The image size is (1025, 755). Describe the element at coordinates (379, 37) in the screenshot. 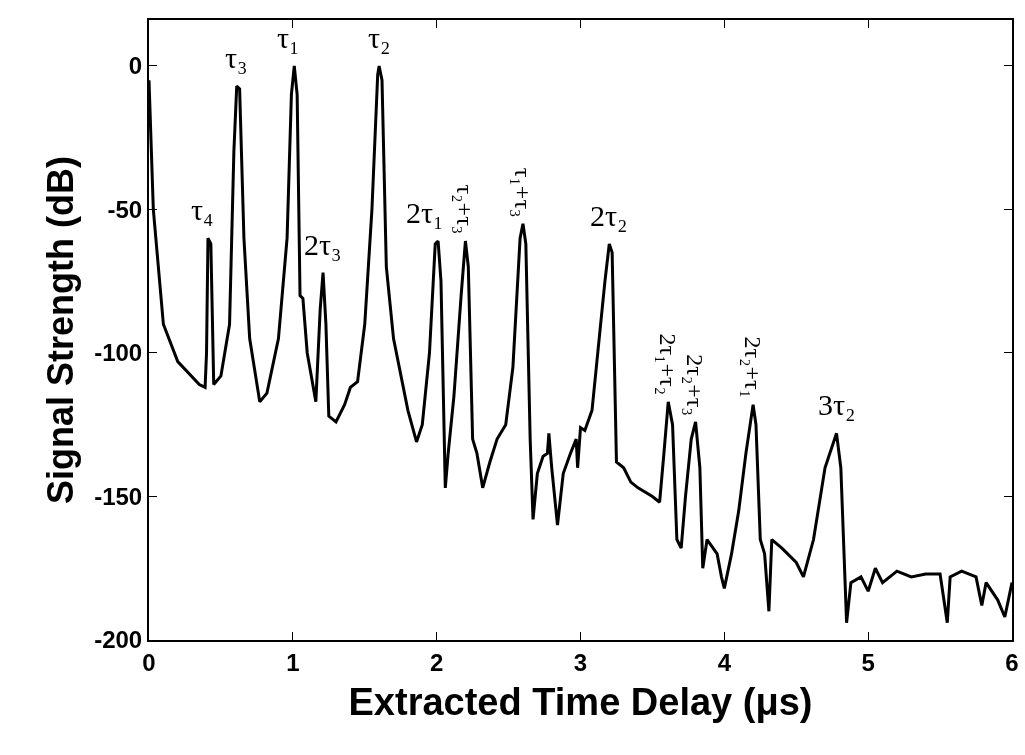

I see `annotation: τ₂` at that location.